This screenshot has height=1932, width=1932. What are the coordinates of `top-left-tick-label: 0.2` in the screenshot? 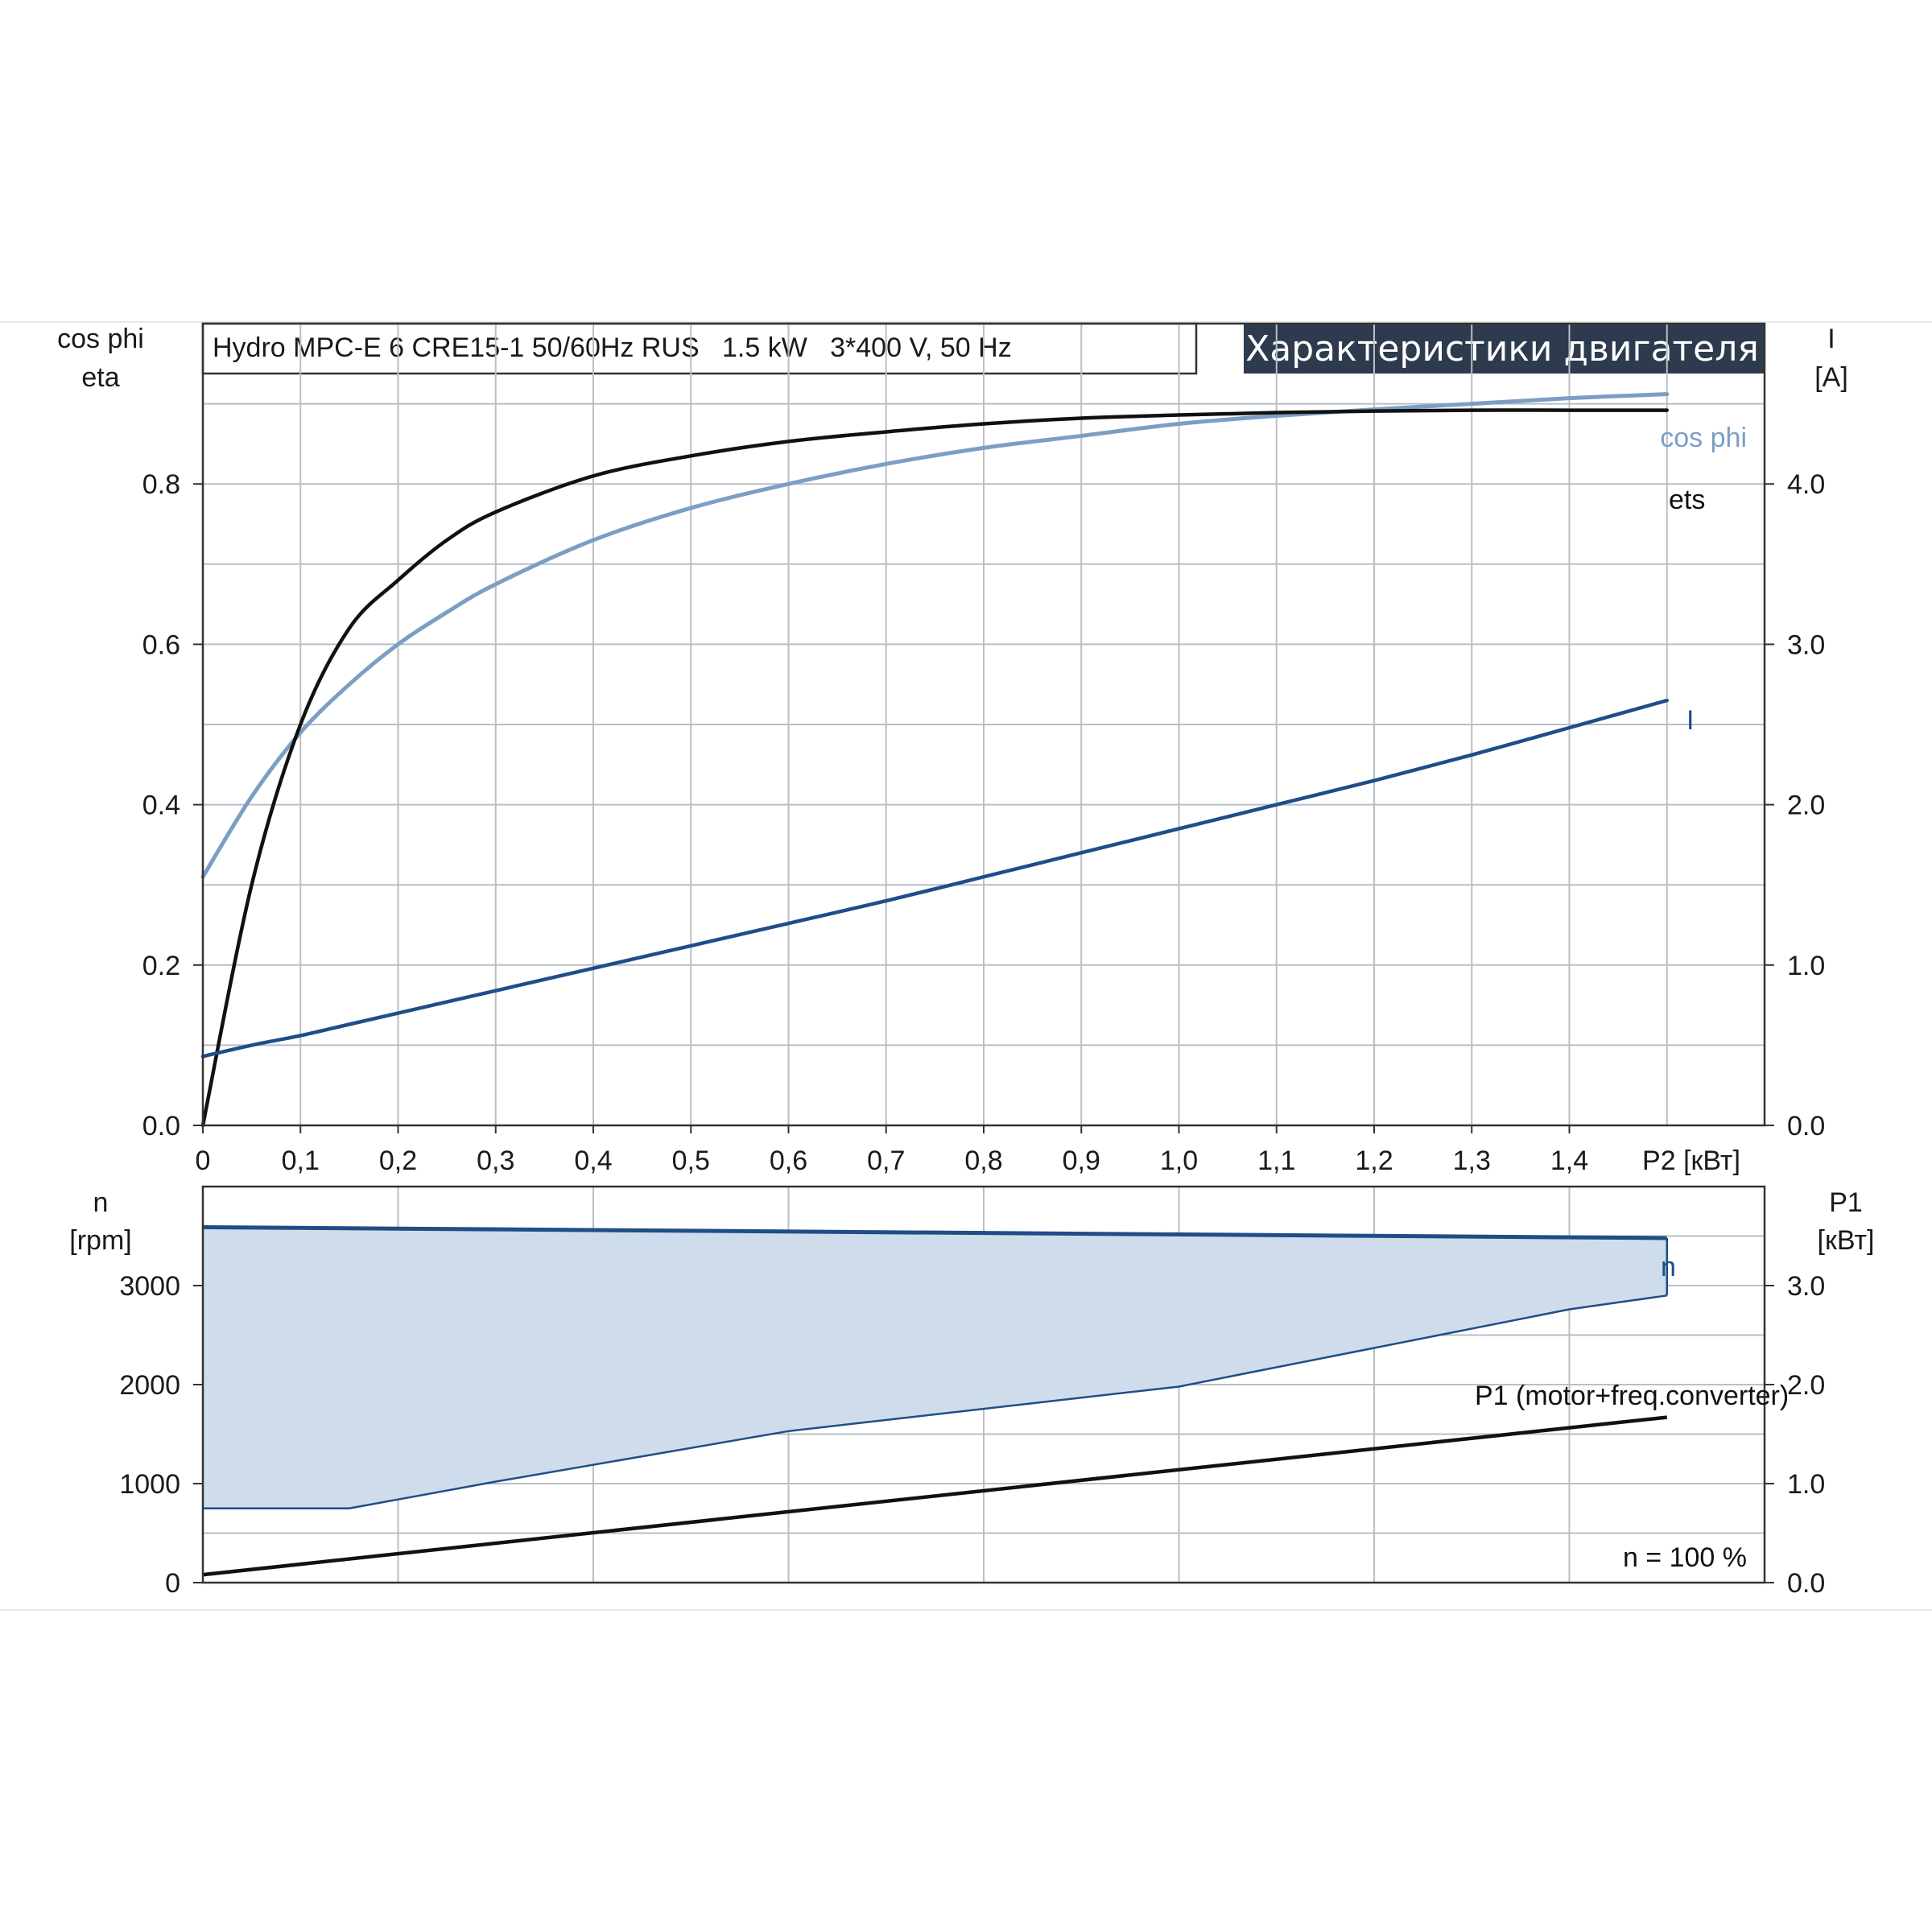 It's located at (161, 966).